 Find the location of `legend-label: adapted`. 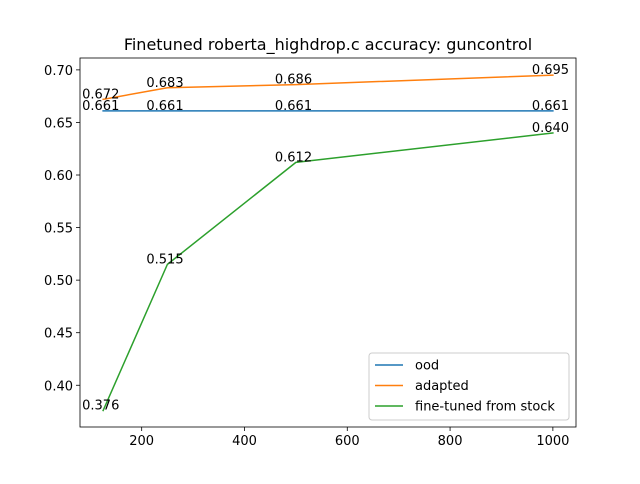

legend-label: adapted is located at coordinates (442, 386).